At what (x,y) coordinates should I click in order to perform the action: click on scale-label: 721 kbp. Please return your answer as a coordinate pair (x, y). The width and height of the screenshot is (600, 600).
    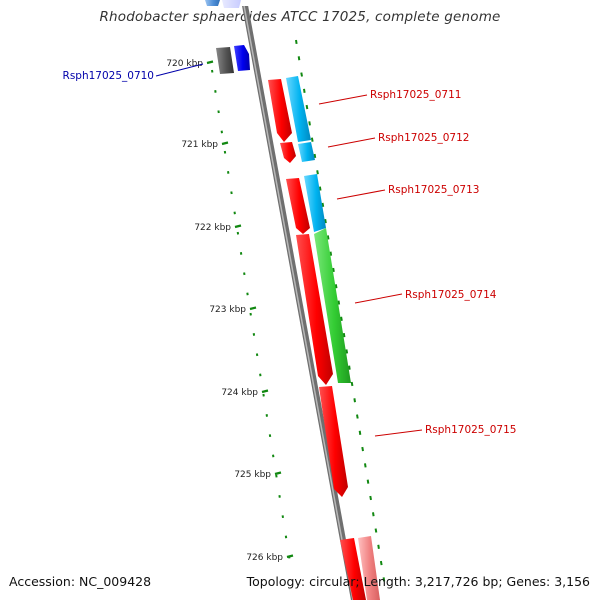
    Looking at the image, I should click on (199, 145).